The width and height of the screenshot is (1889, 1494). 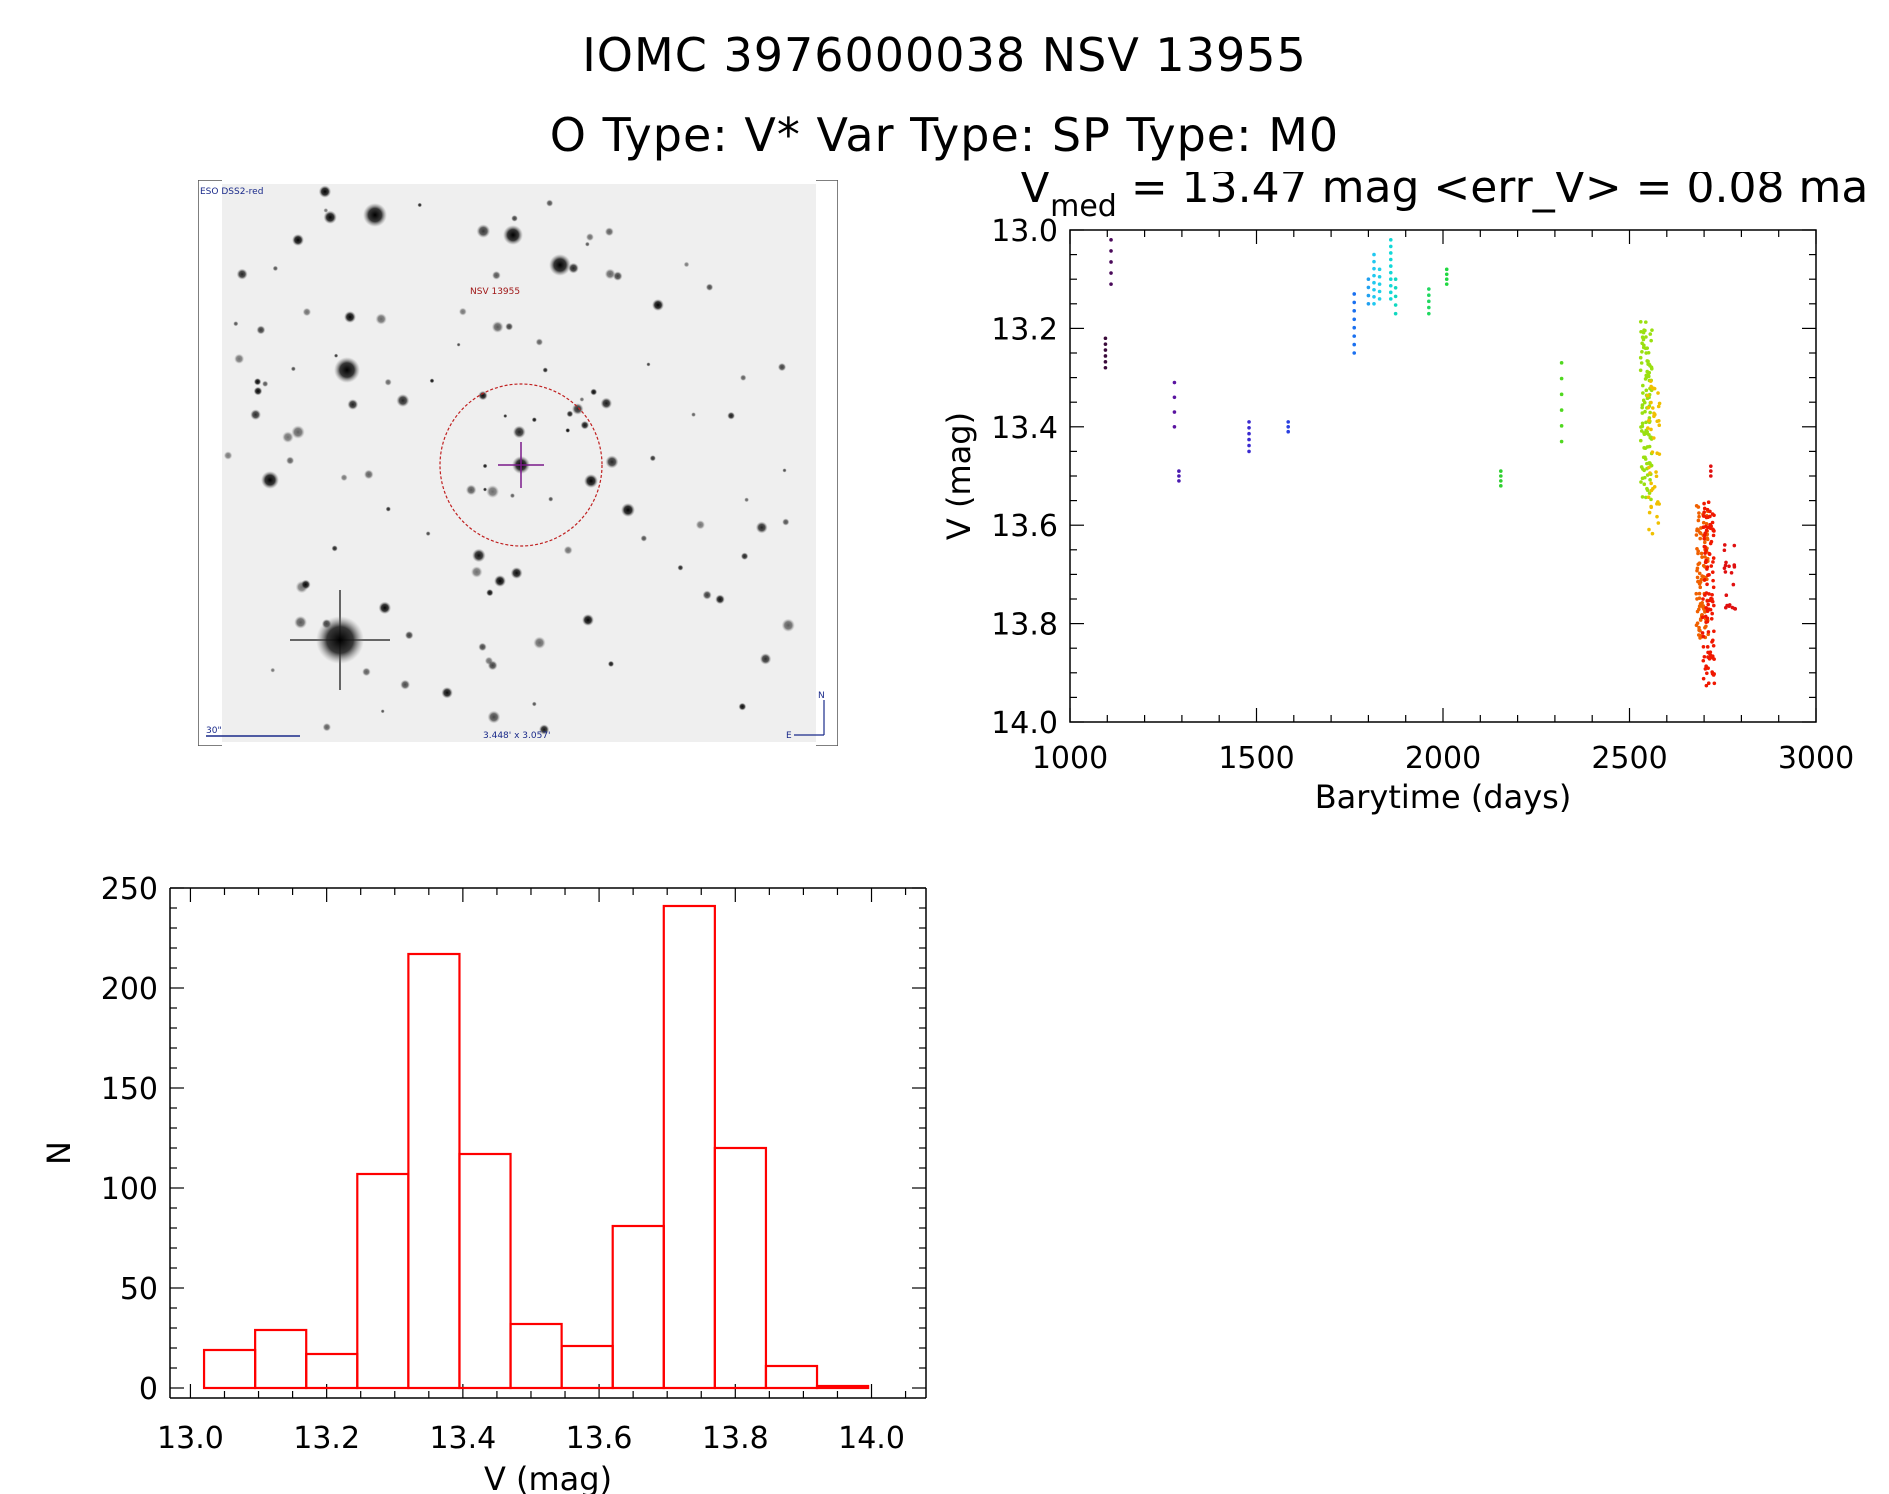 I want to click on lc-title-rest: = 13.47 mag <err_V> = 0.08 mag, so click(x=1493, y=192).